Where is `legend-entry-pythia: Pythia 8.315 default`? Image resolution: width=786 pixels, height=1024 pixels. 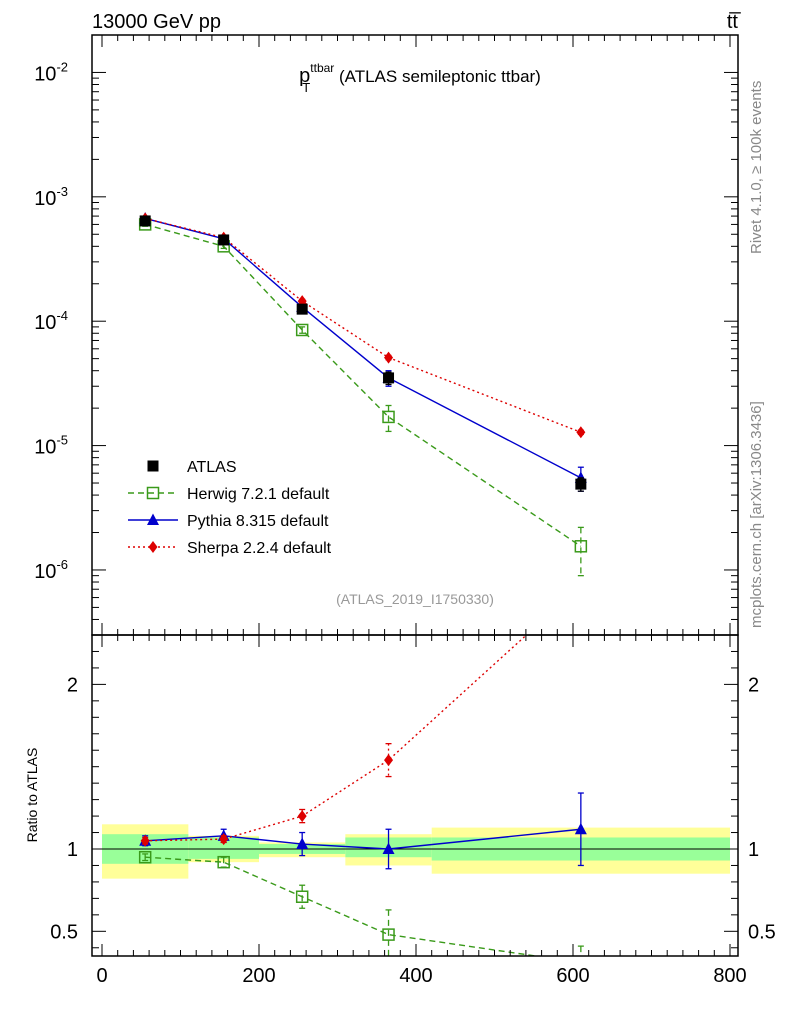 legend-entry-pythia: Pythia 8.315 default is located at coordinates (228, 521).